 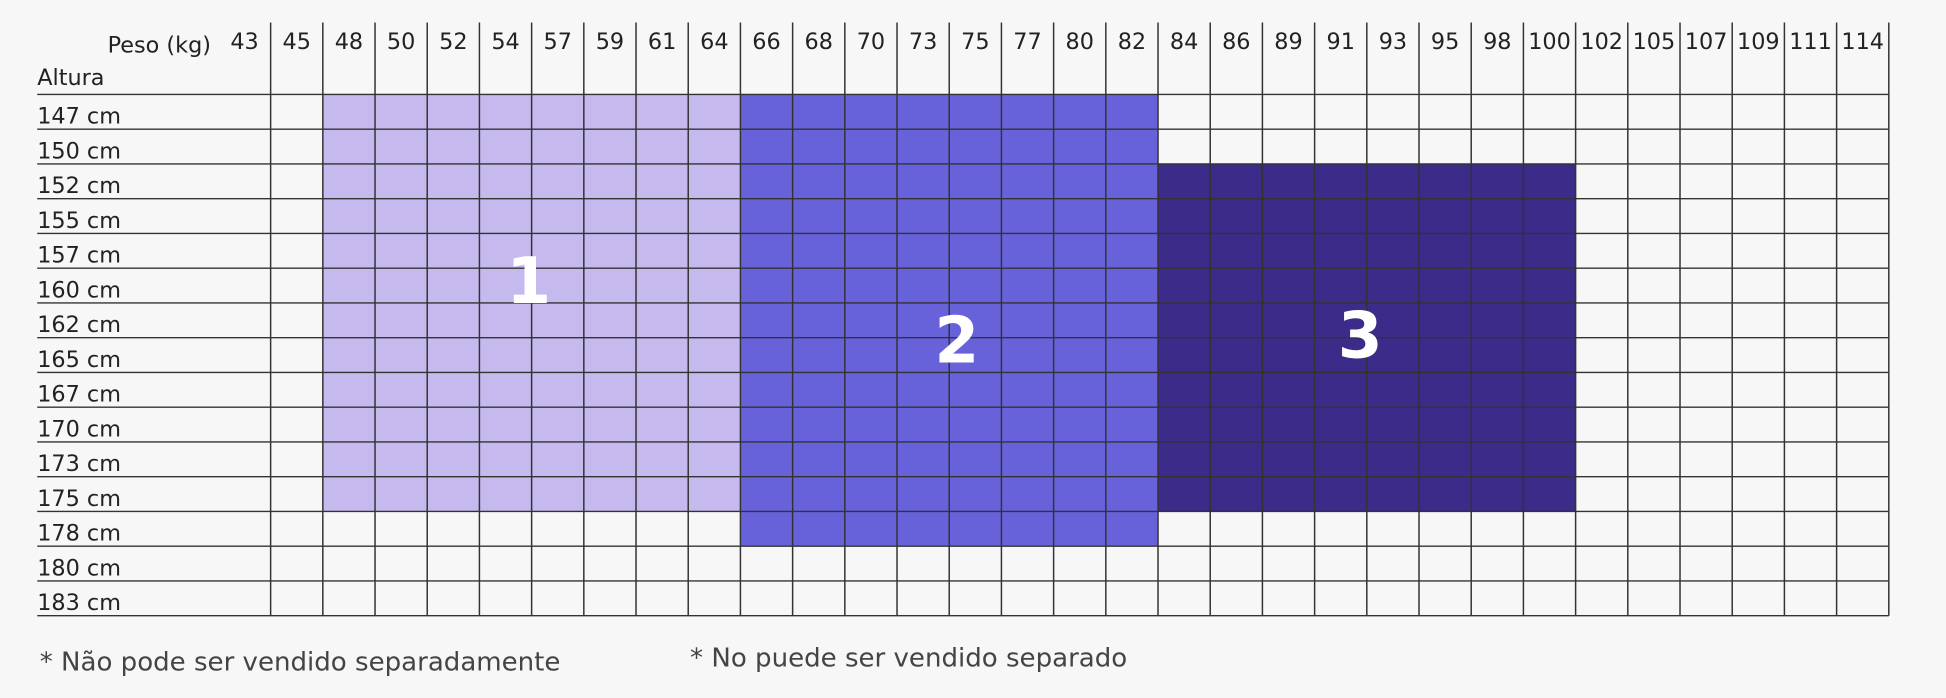 I want to click on zone-label: 1, so click(x=528, y=281).